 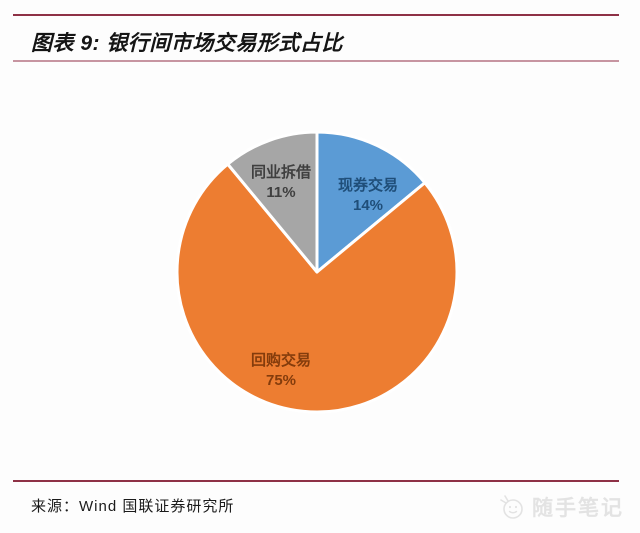 I want to click on header-bottom-rule, so click(x=316, y=61).